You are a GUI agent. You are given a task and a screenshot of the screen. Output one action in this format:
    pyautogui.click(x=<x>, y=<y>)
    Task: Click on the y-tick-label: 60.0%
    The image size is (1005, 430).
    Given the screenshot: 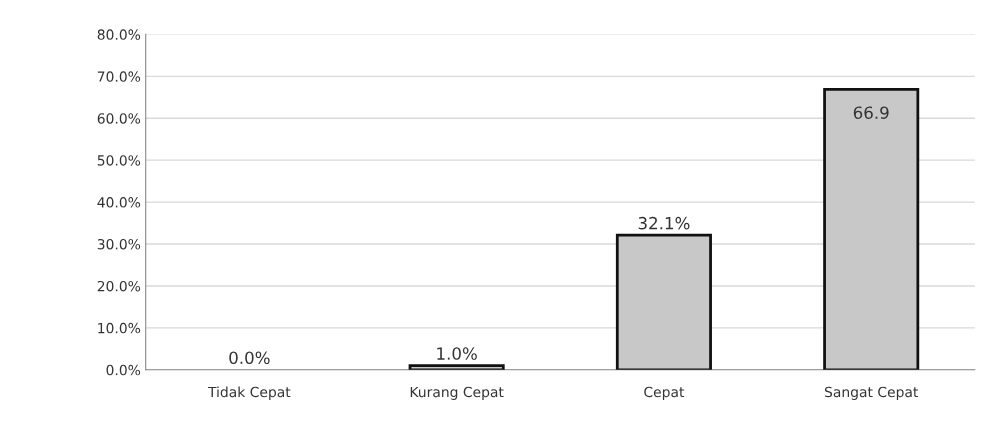 What is the action you would take?
    pyautogui.click(x=119, y=118)
    